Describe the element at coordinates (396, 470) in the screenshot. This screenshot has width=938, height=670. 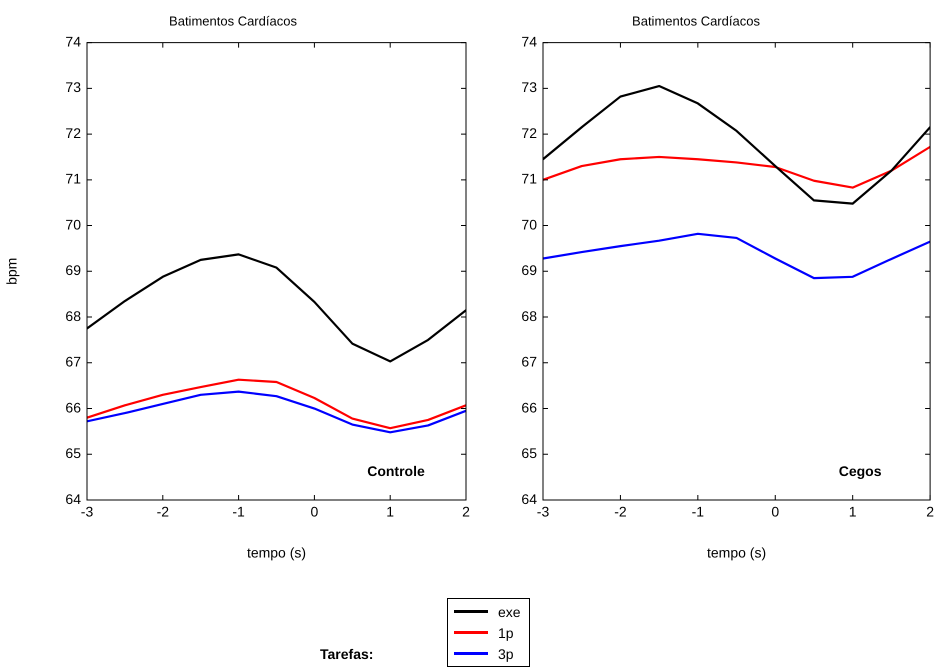
I see `annotation: Controle` at that location.